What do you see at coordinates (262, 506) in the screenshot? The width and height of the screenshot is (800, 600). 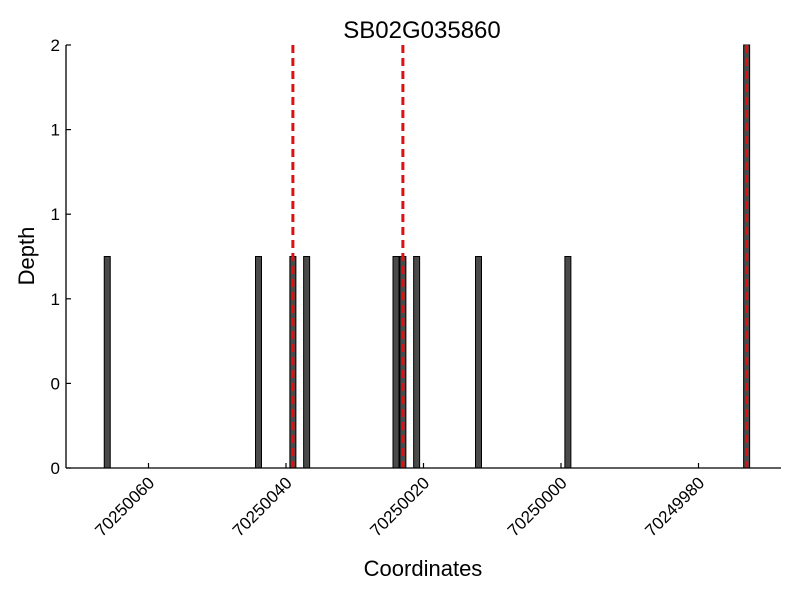 I see `x-tick-label: 70250040` at bounding box center [262, 506].